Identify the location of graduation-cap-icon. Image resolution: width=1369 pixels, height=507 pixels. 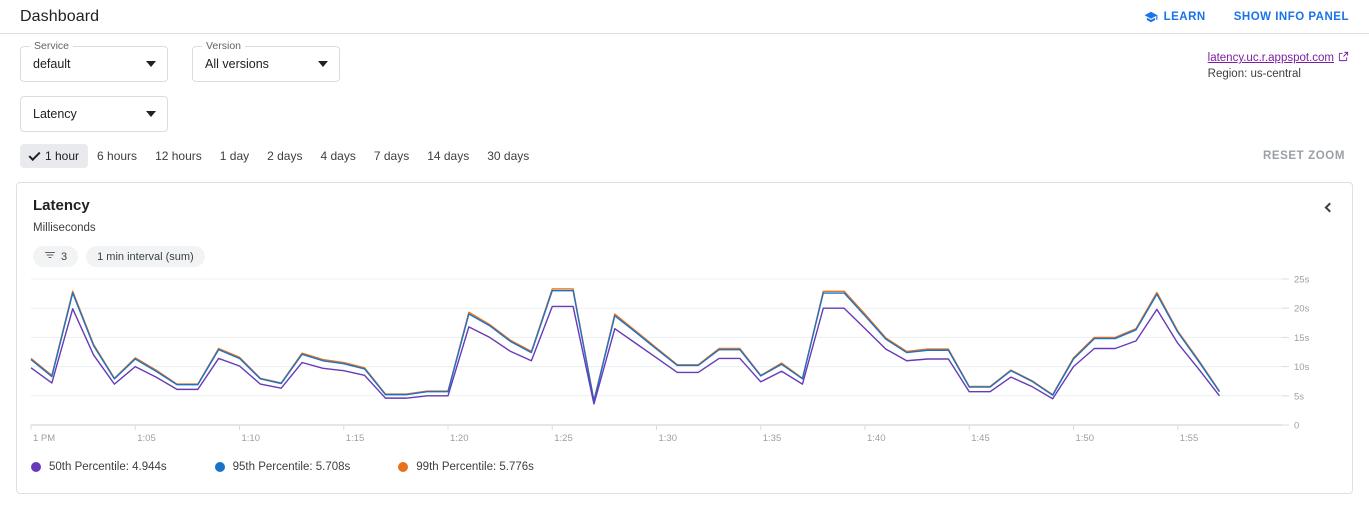
(1151, 17).